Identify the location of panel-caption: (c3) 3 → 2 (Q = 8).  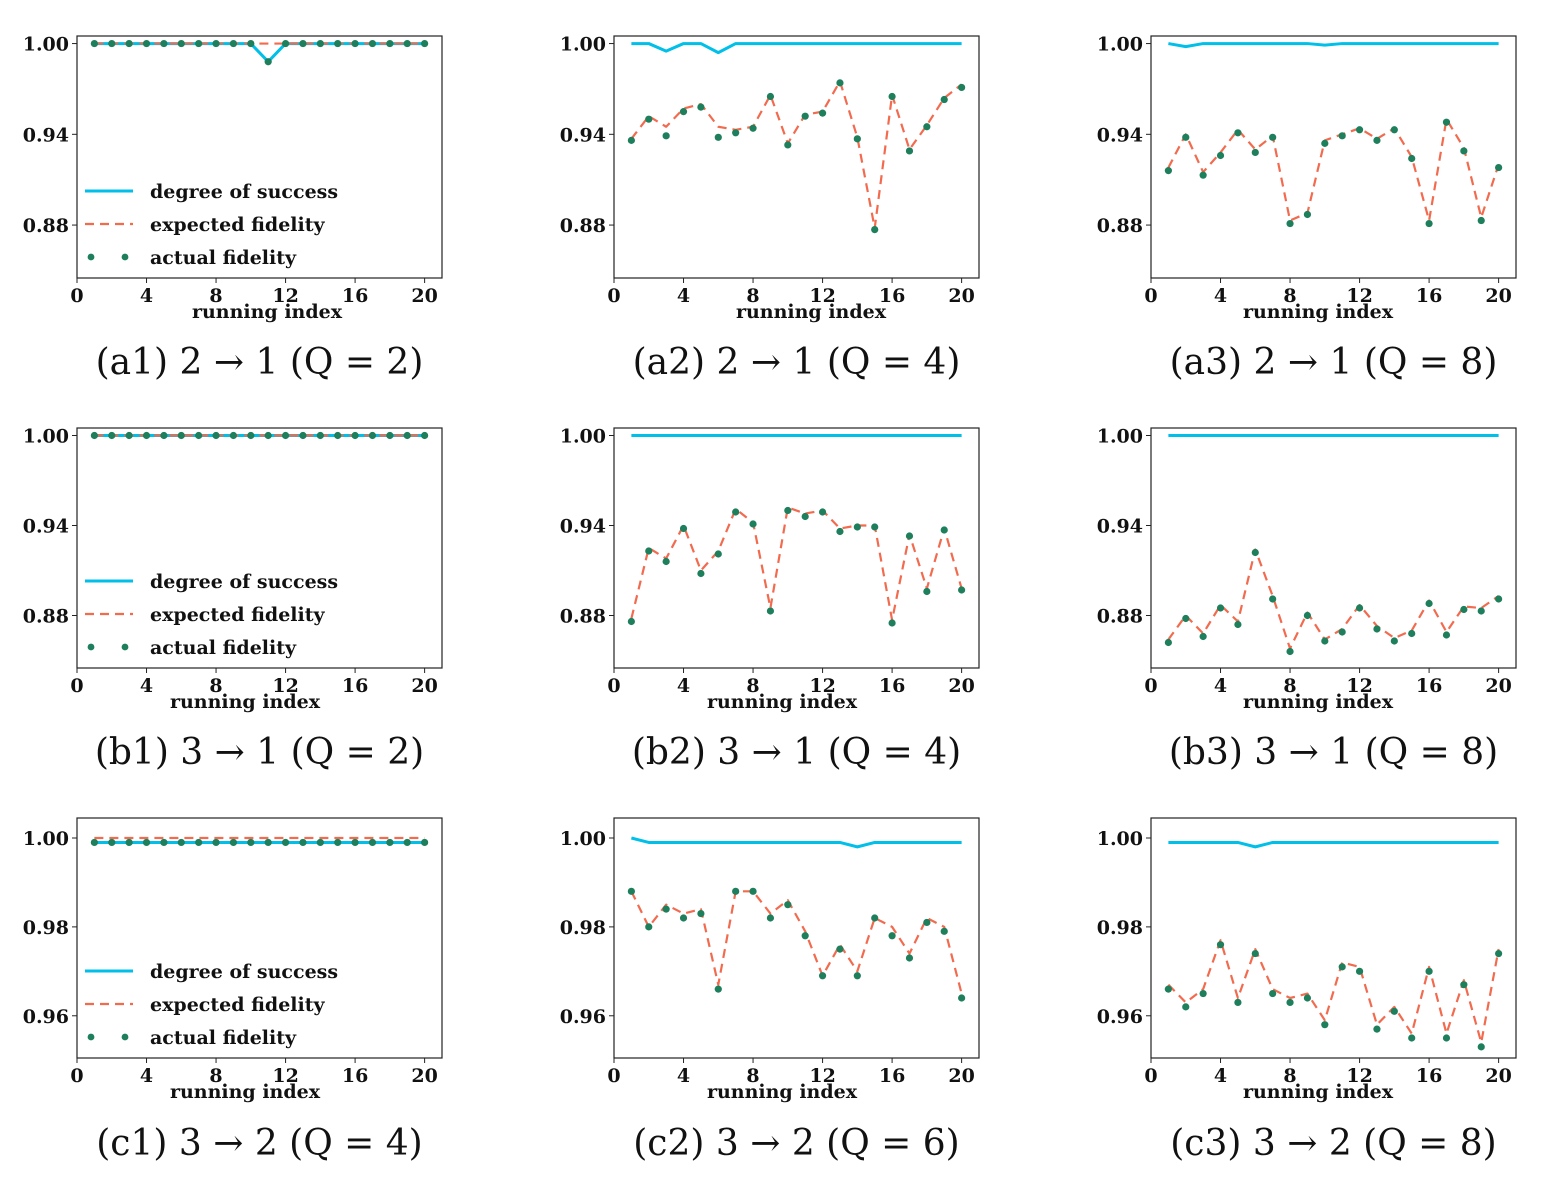
(1333, 1143).